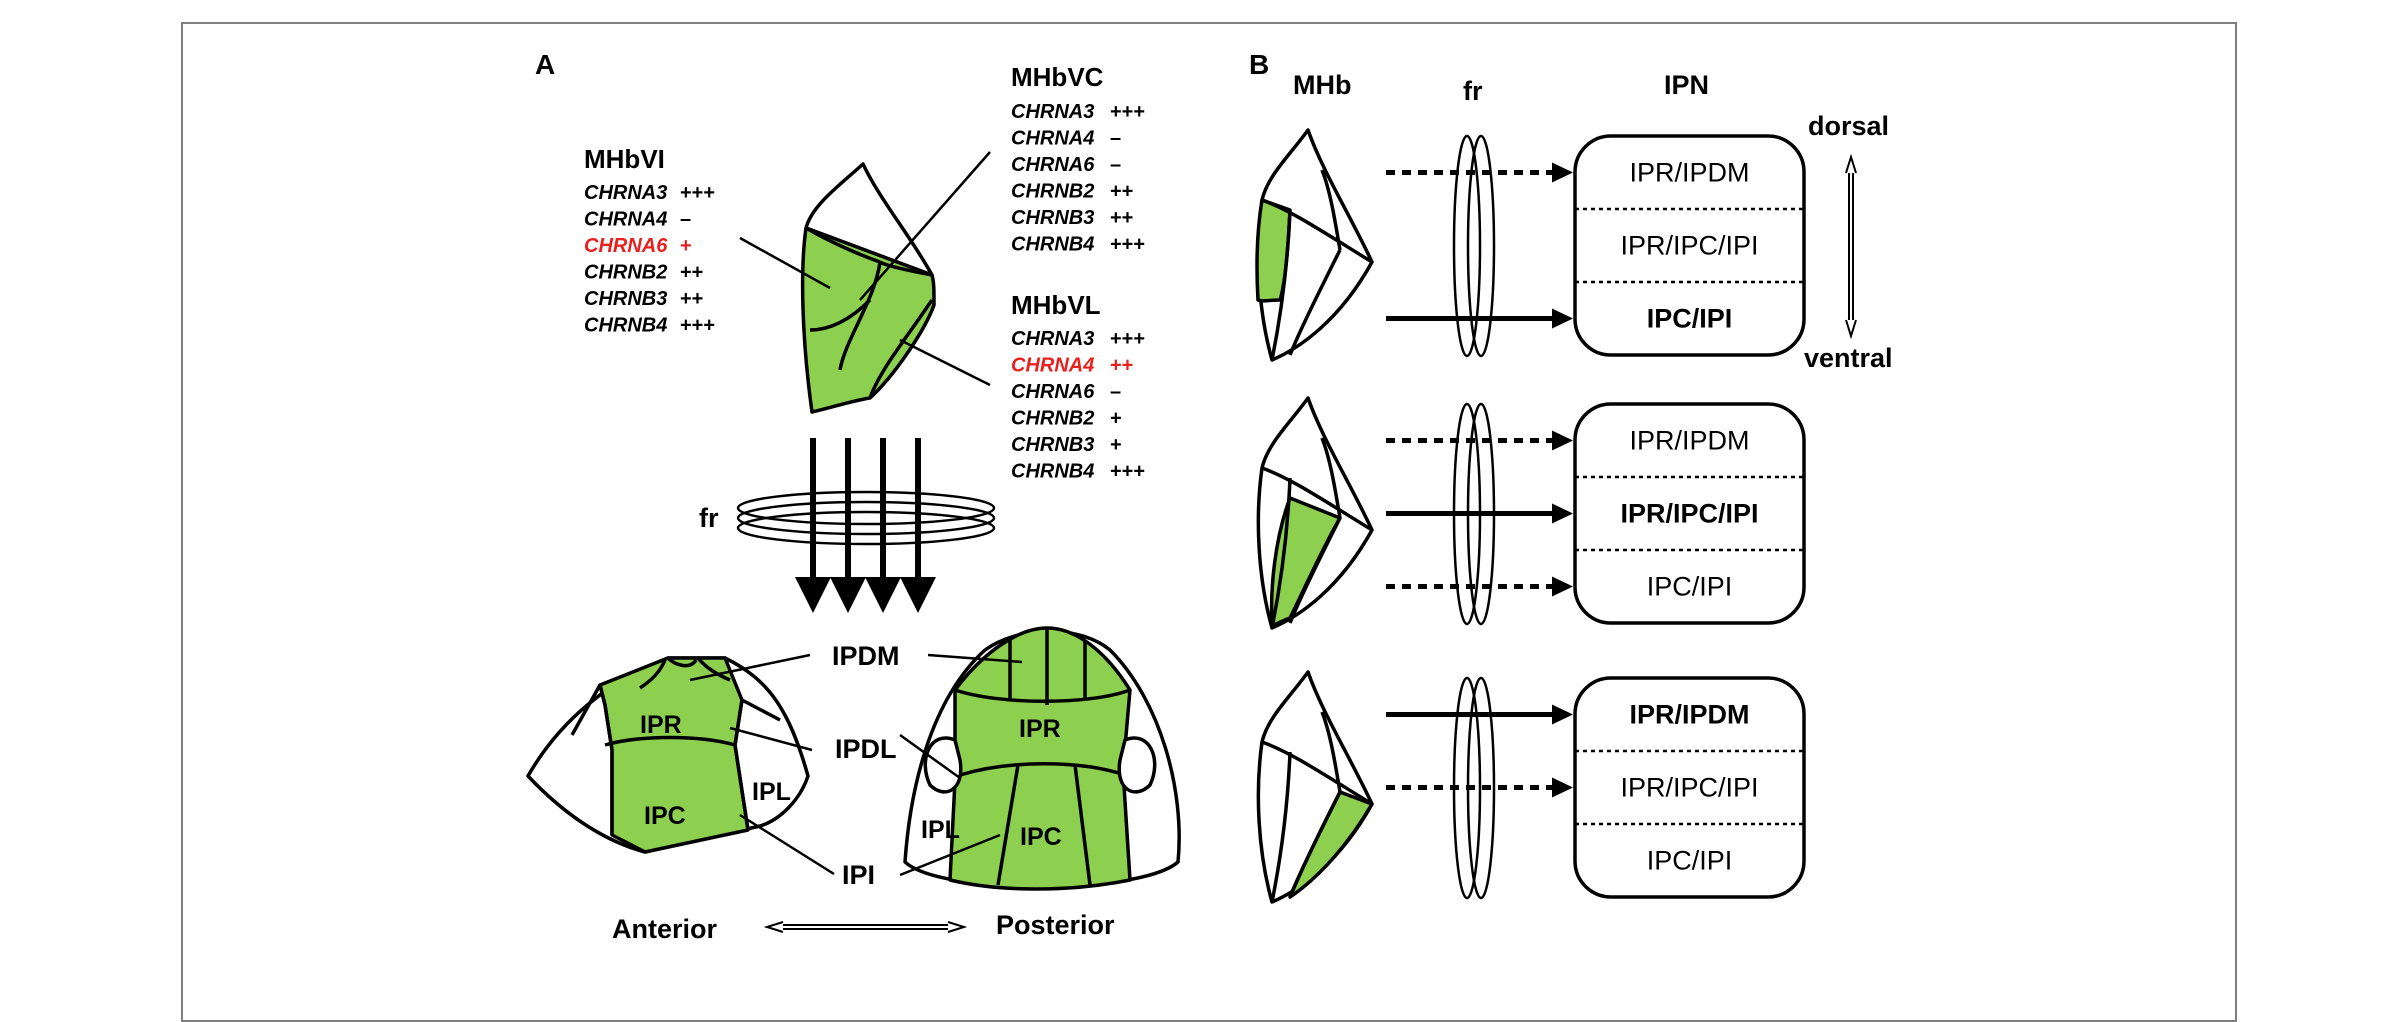  I want to click on mhbvi-gene-1: CHRNA4, so click(625, 220).